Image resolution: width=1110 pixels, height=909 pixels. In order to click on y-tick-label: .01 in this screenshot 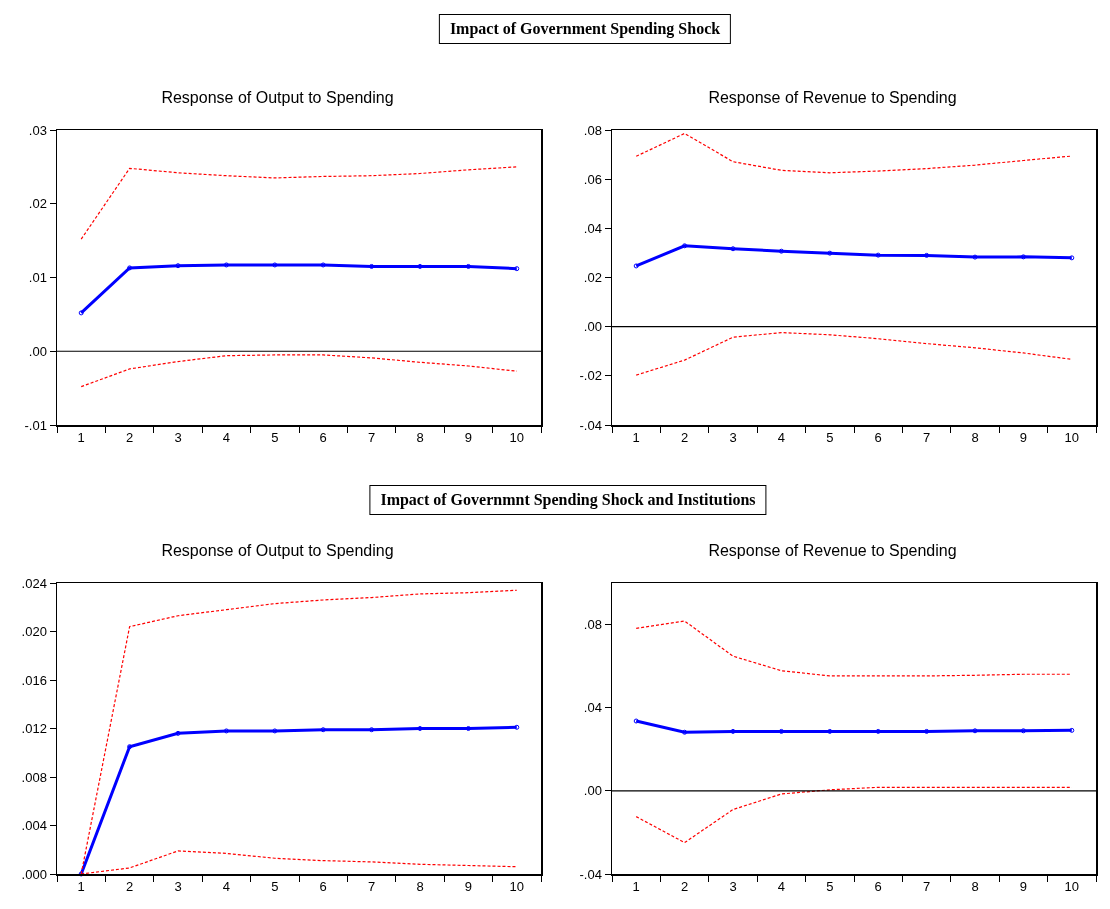, I will do `click(37, 278)`.